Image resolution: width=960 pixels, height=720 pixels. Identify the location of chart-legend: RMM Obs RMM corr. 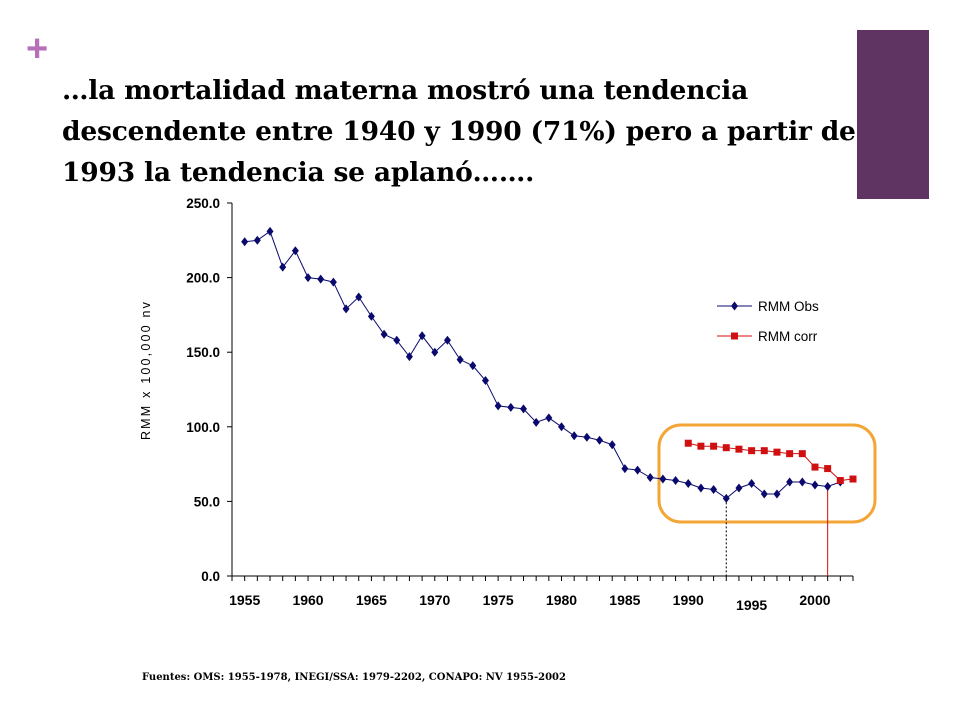
(768, 321).